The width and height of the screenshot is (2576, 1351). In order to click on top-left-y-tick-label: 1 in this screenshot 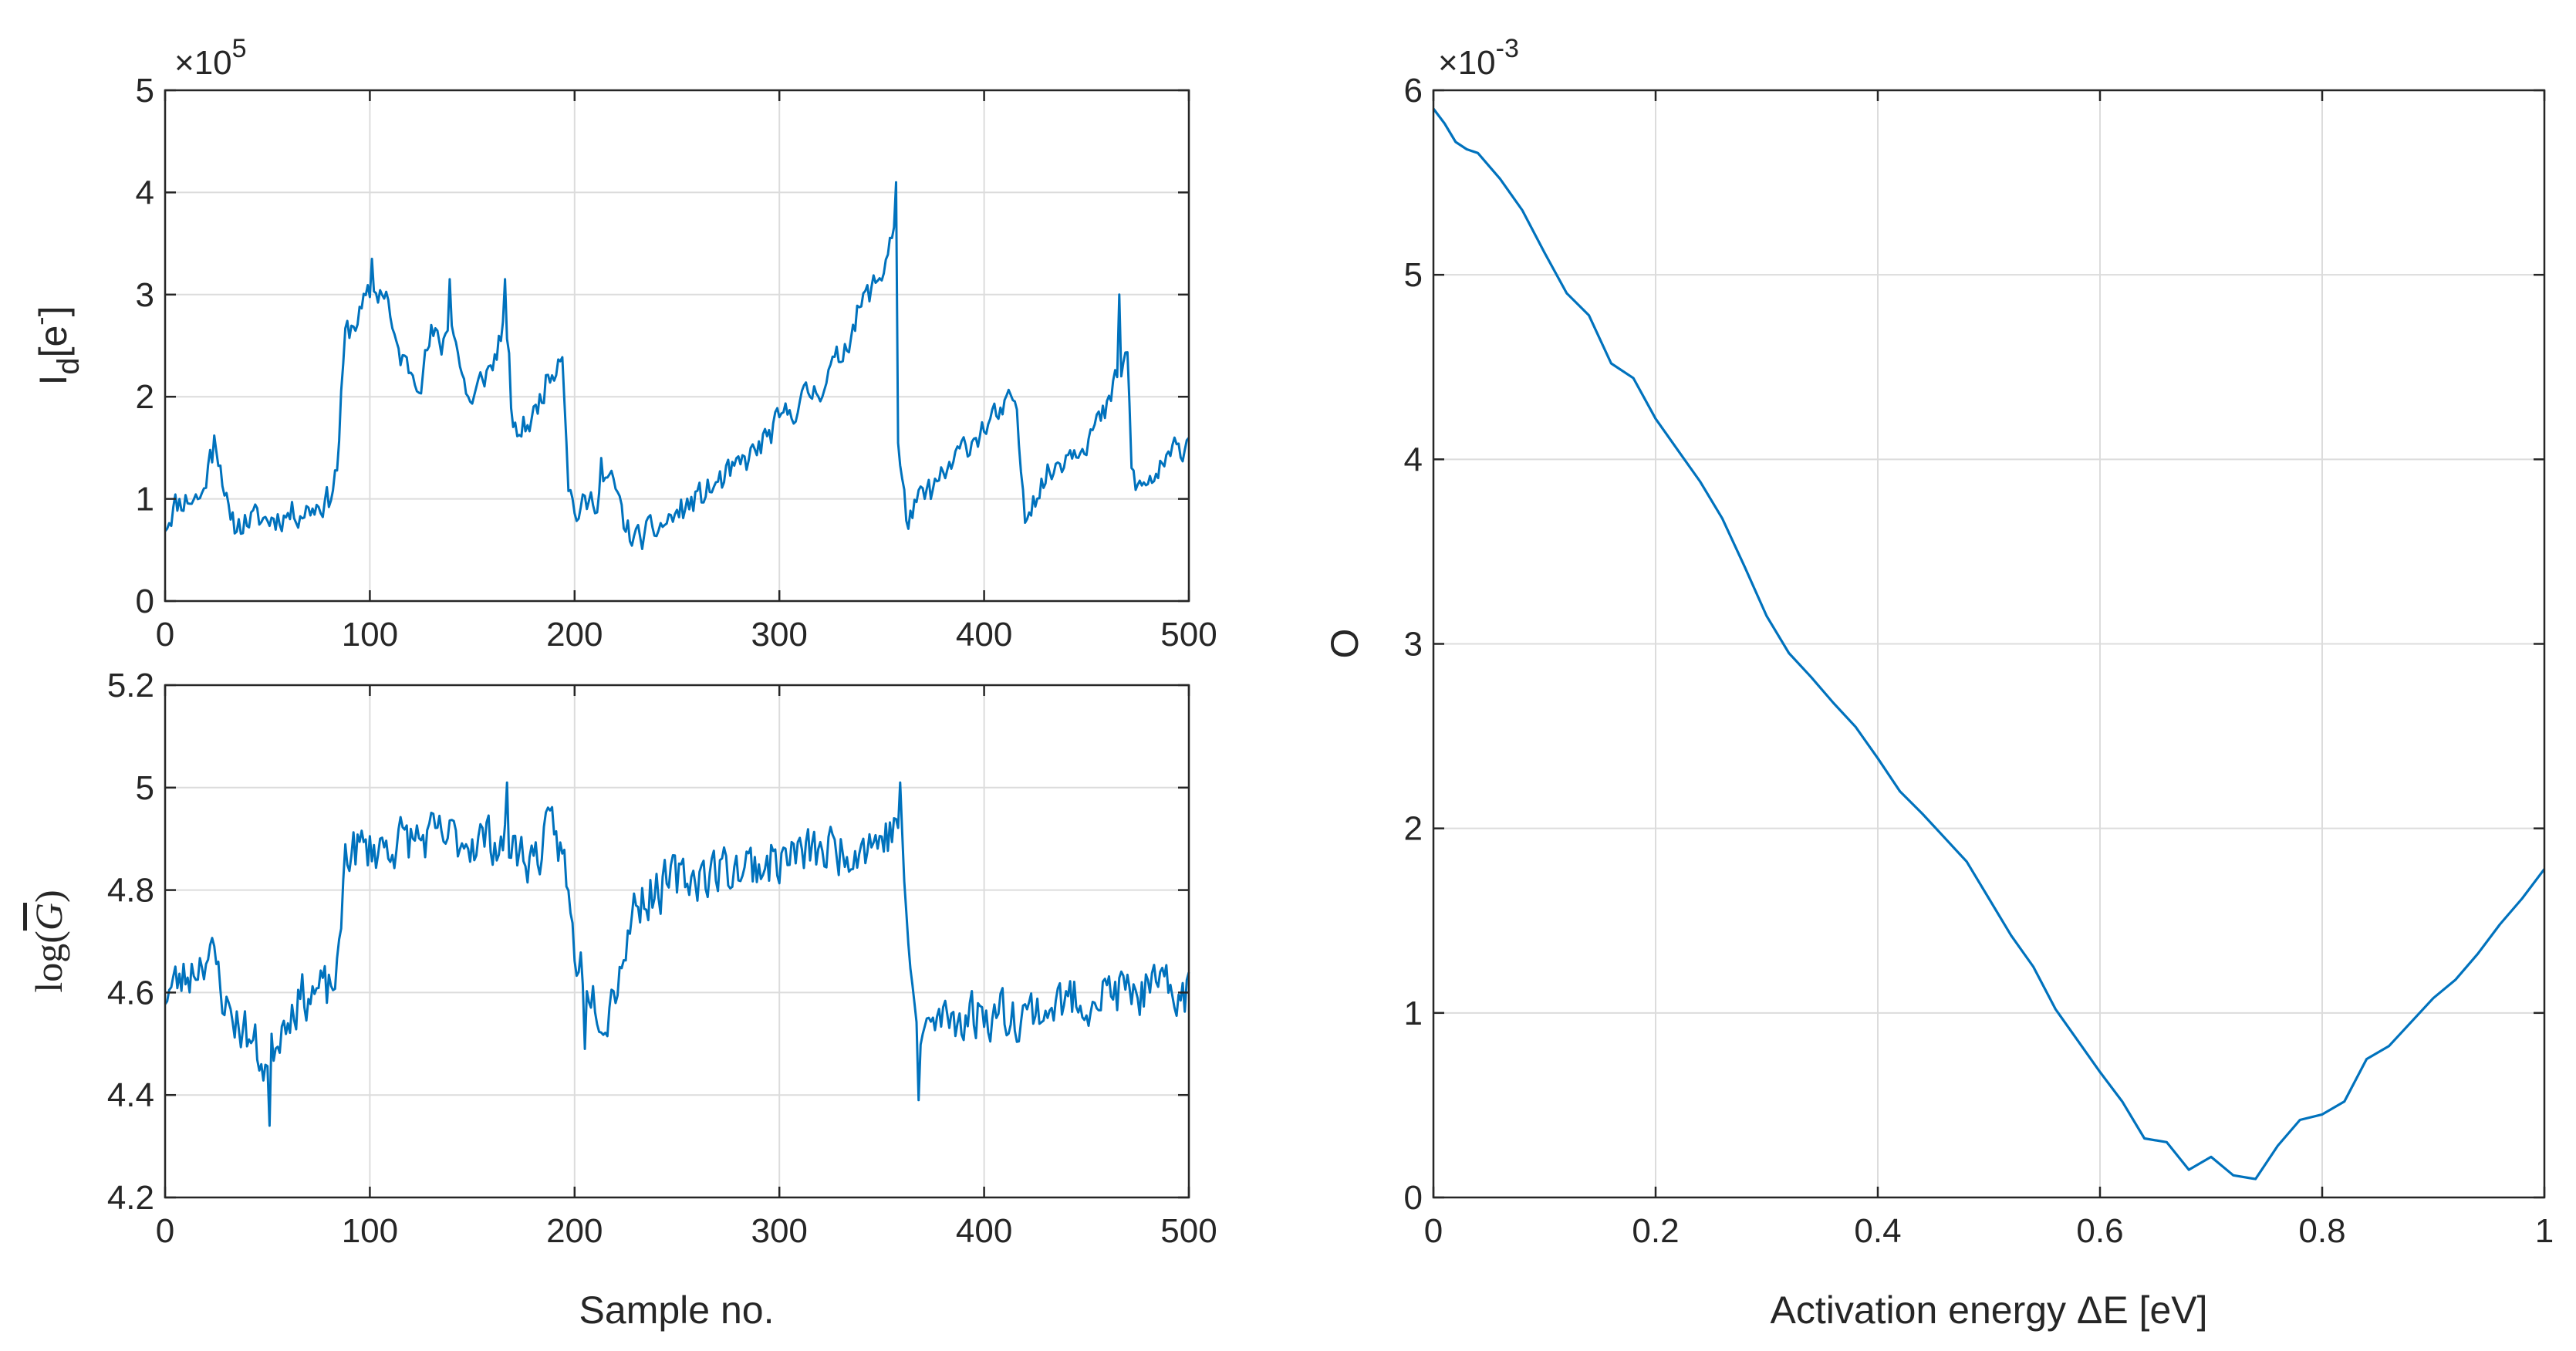, I will do `click(145, 499)`.